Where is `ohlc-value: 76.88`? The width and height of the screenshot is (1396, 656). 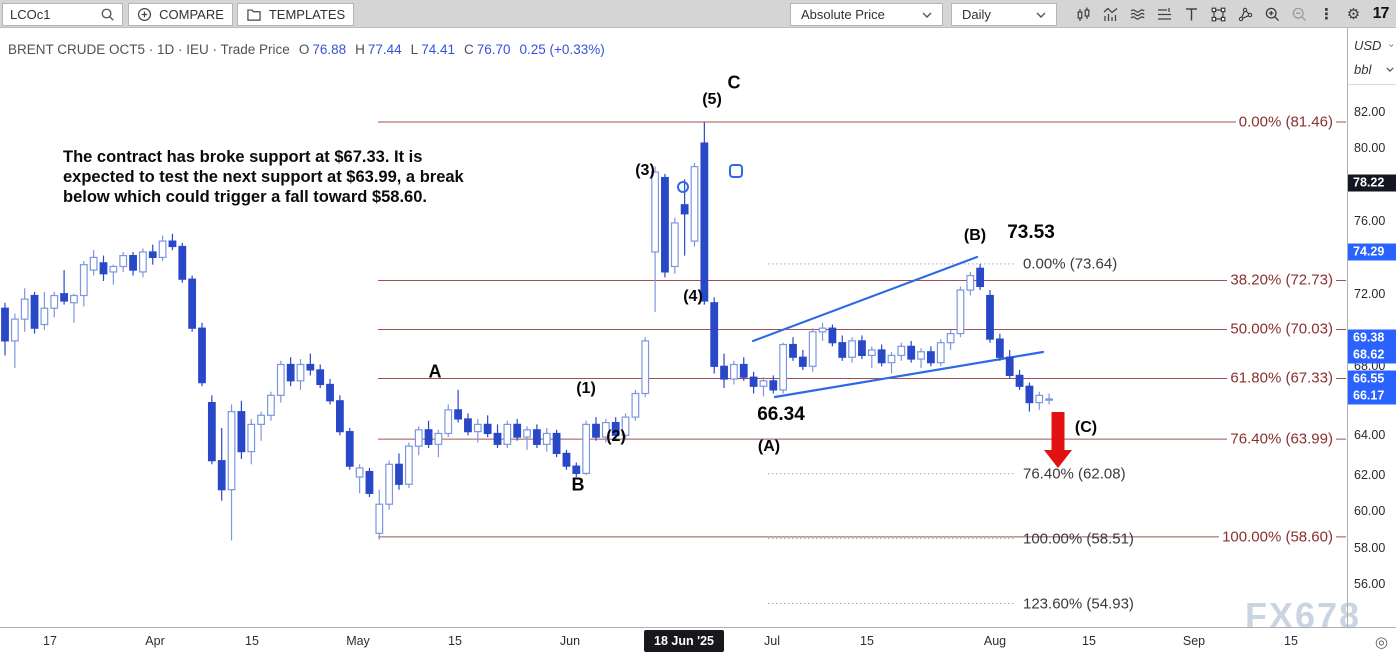 ohlc-value: 76.88 is located at coordinates (329, 49).